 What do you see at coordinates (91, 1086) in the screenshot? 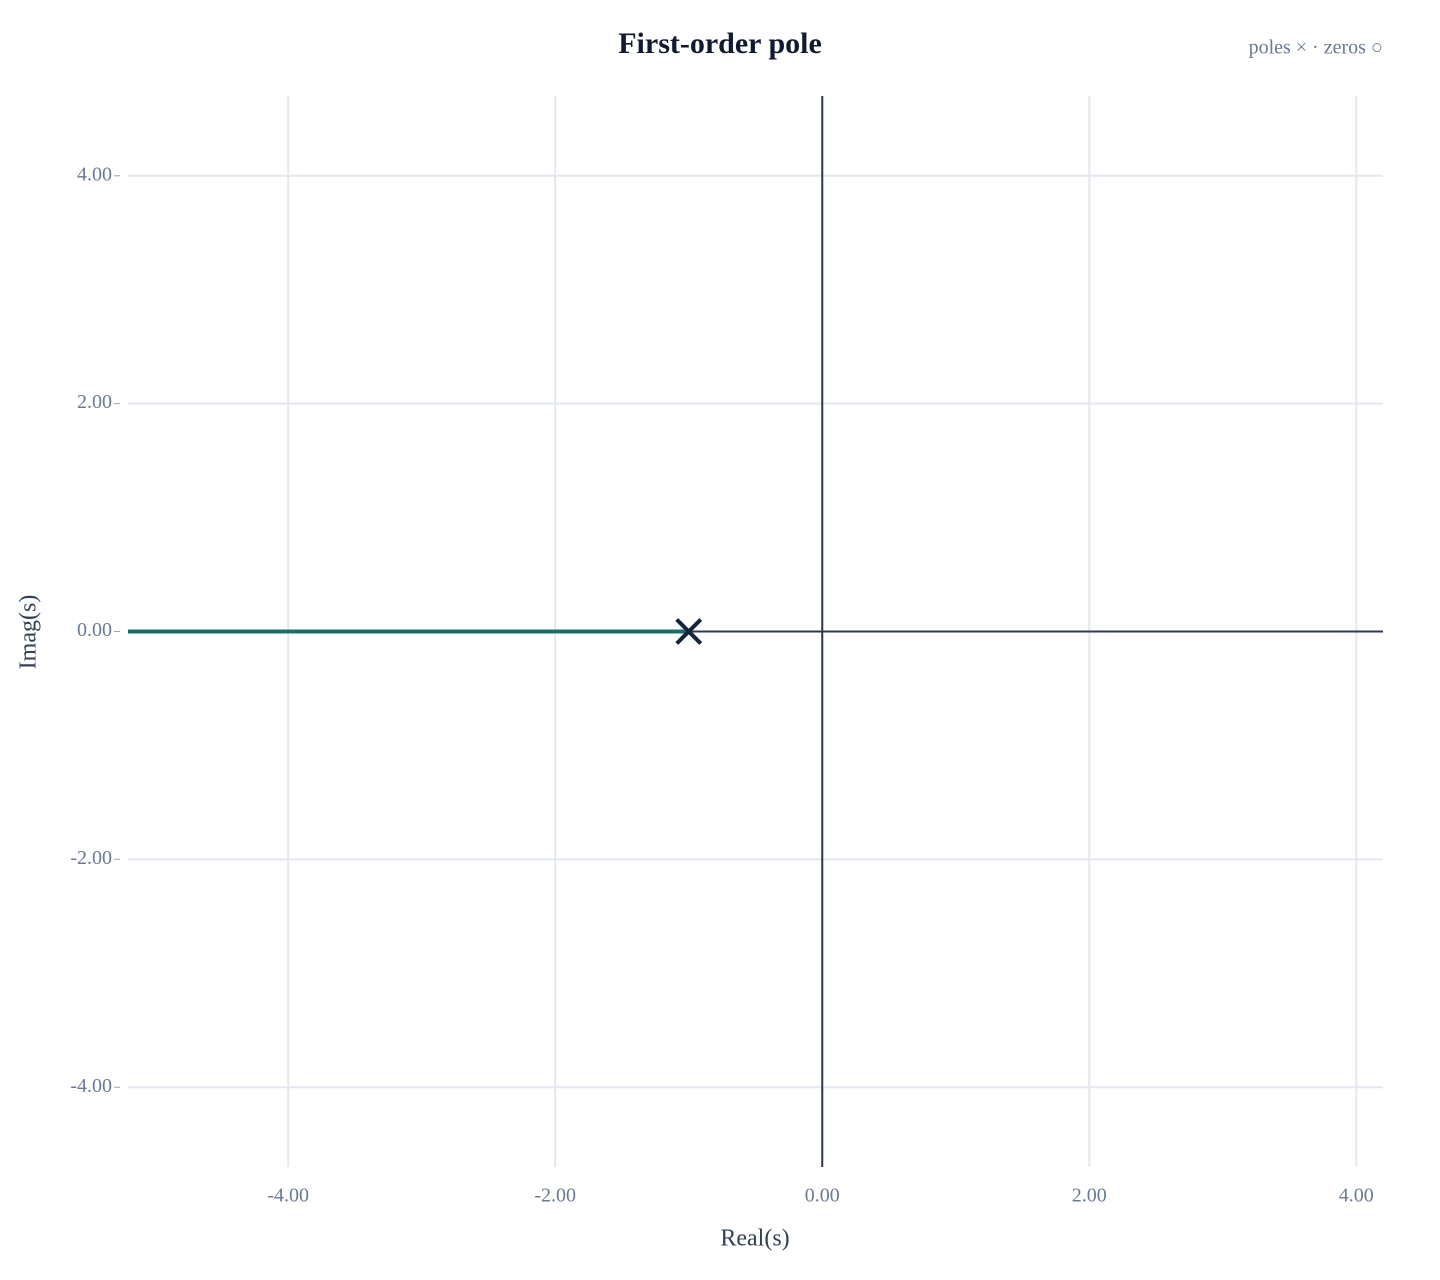
I see `y-tick-label: -4.00` at bounding box center [91, 1086].